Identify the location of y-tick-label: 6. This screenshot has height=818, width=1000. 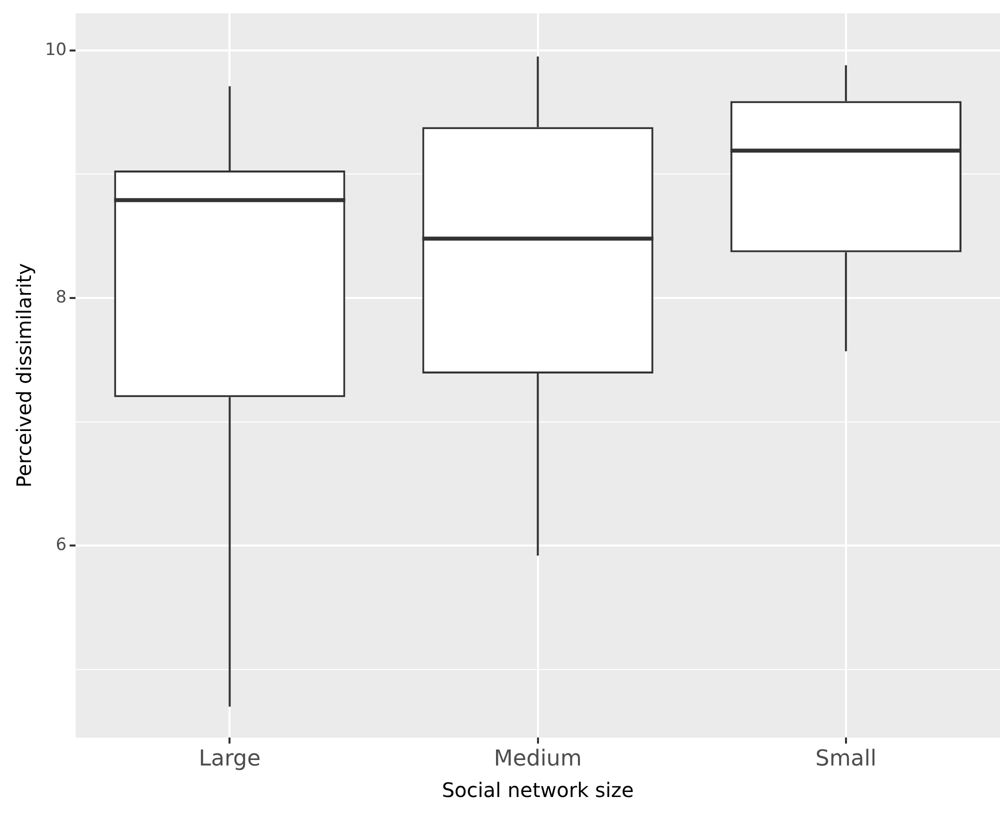
(61, 545).